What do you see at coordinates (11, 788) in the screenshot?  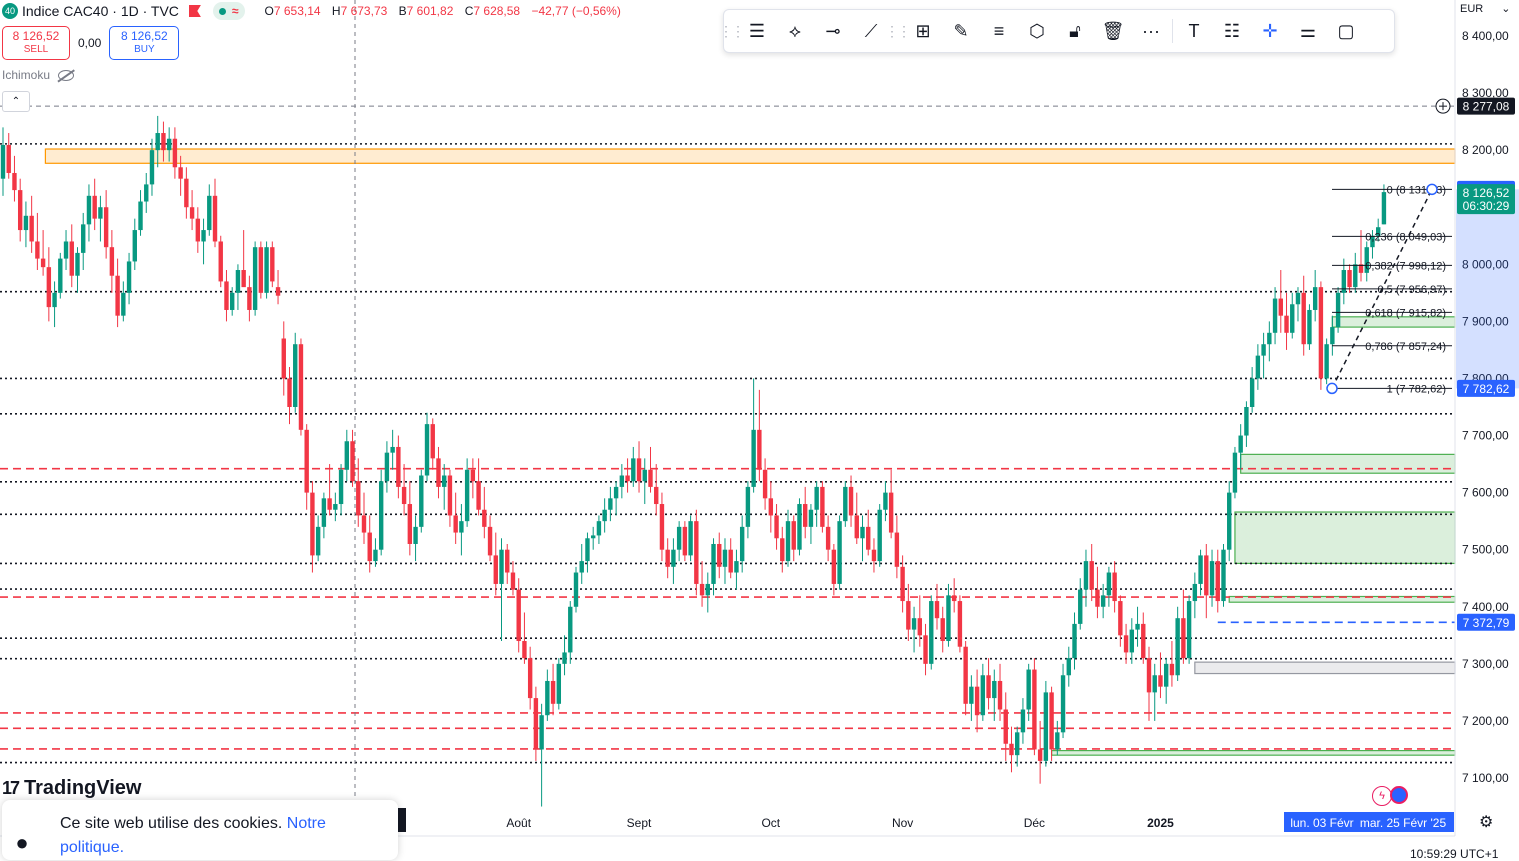 I see `tradingview-mark-icon: 17` at bounding box center [11, 788].